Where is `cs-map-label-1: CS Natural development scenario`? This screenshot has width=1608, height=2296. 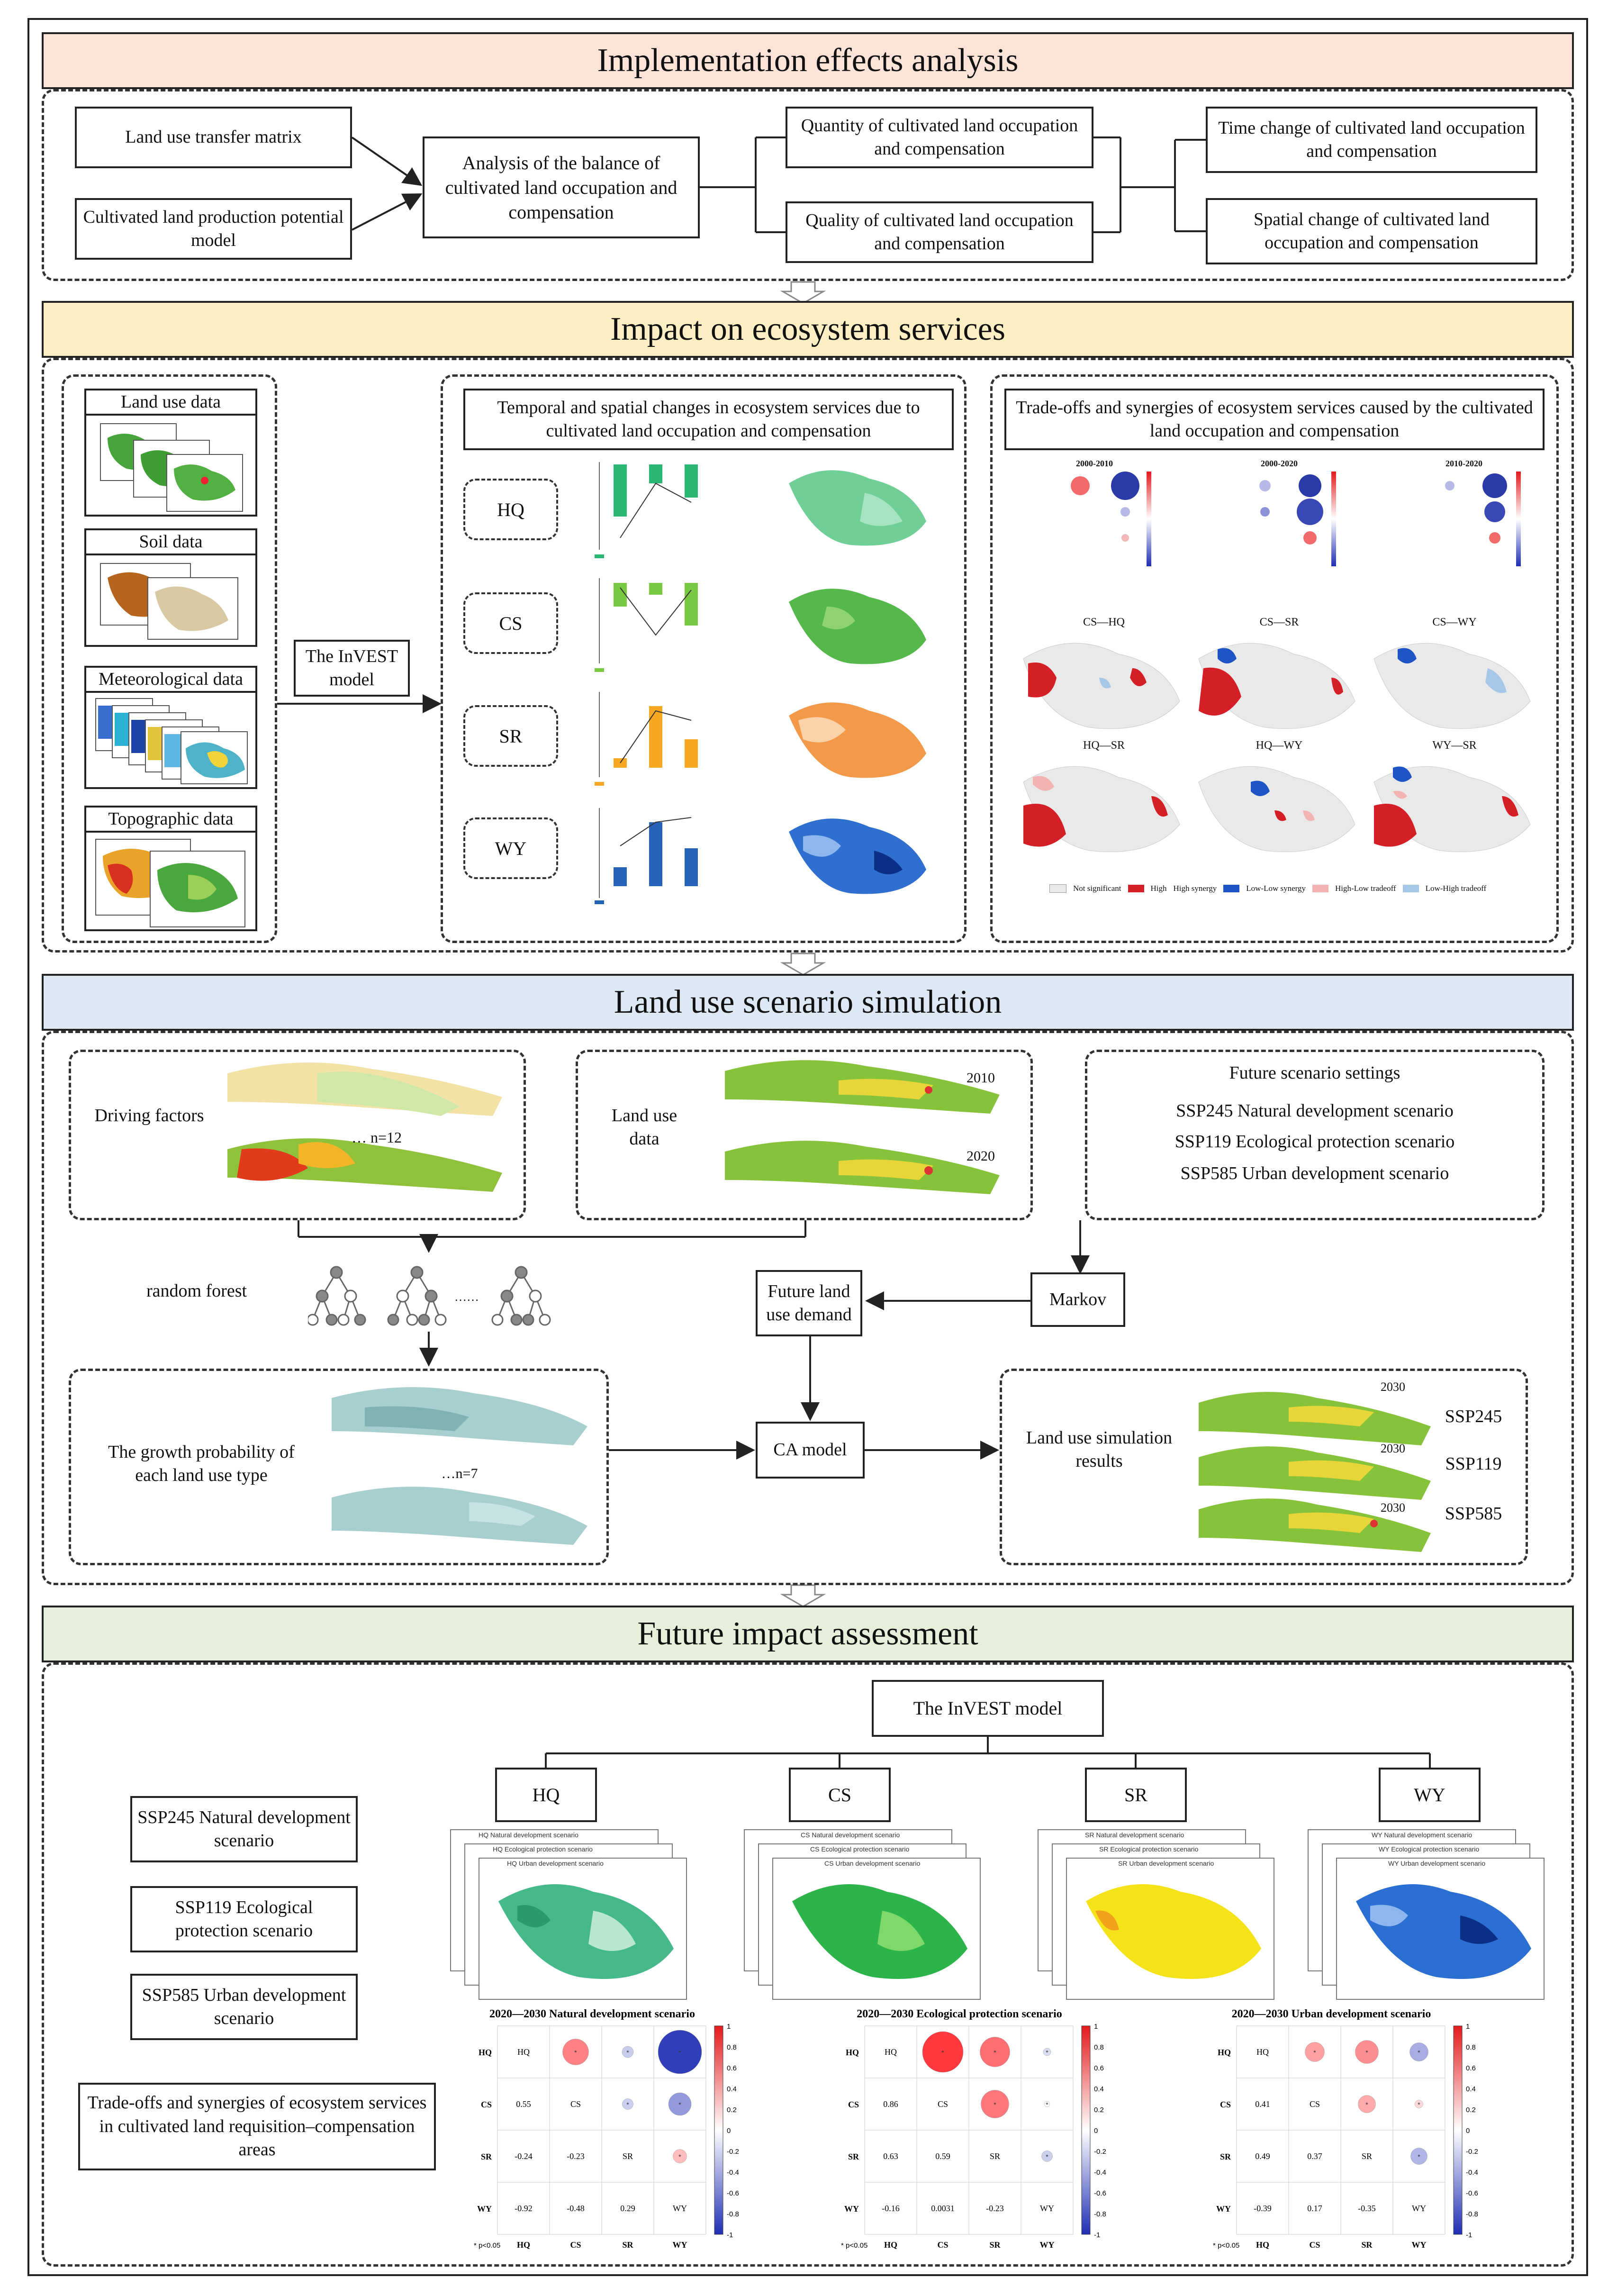 cs-map-label-1: CS Natural development scenario is located at coordinates (851, 1835).